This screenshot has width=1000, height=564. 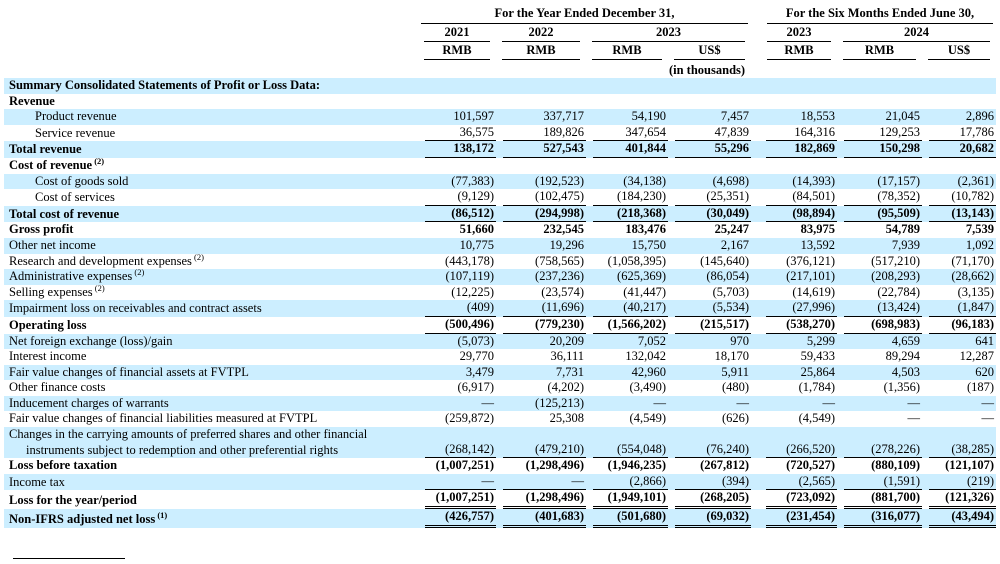 What do you see at coordinates (41, 229) in the screenshot?
I see `row-label: Gross profit` at bounding box center [41, 229].